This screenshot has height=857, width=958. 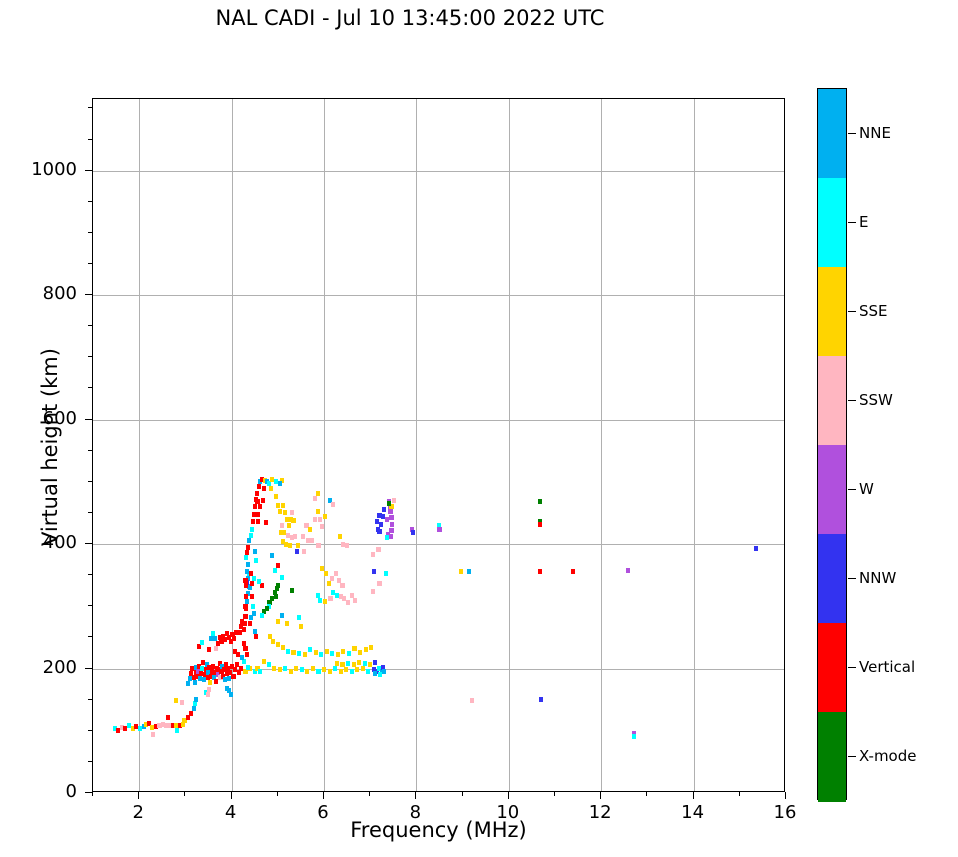 I want to click on colorbar-segment-nnw, so click(x=832, y=579).